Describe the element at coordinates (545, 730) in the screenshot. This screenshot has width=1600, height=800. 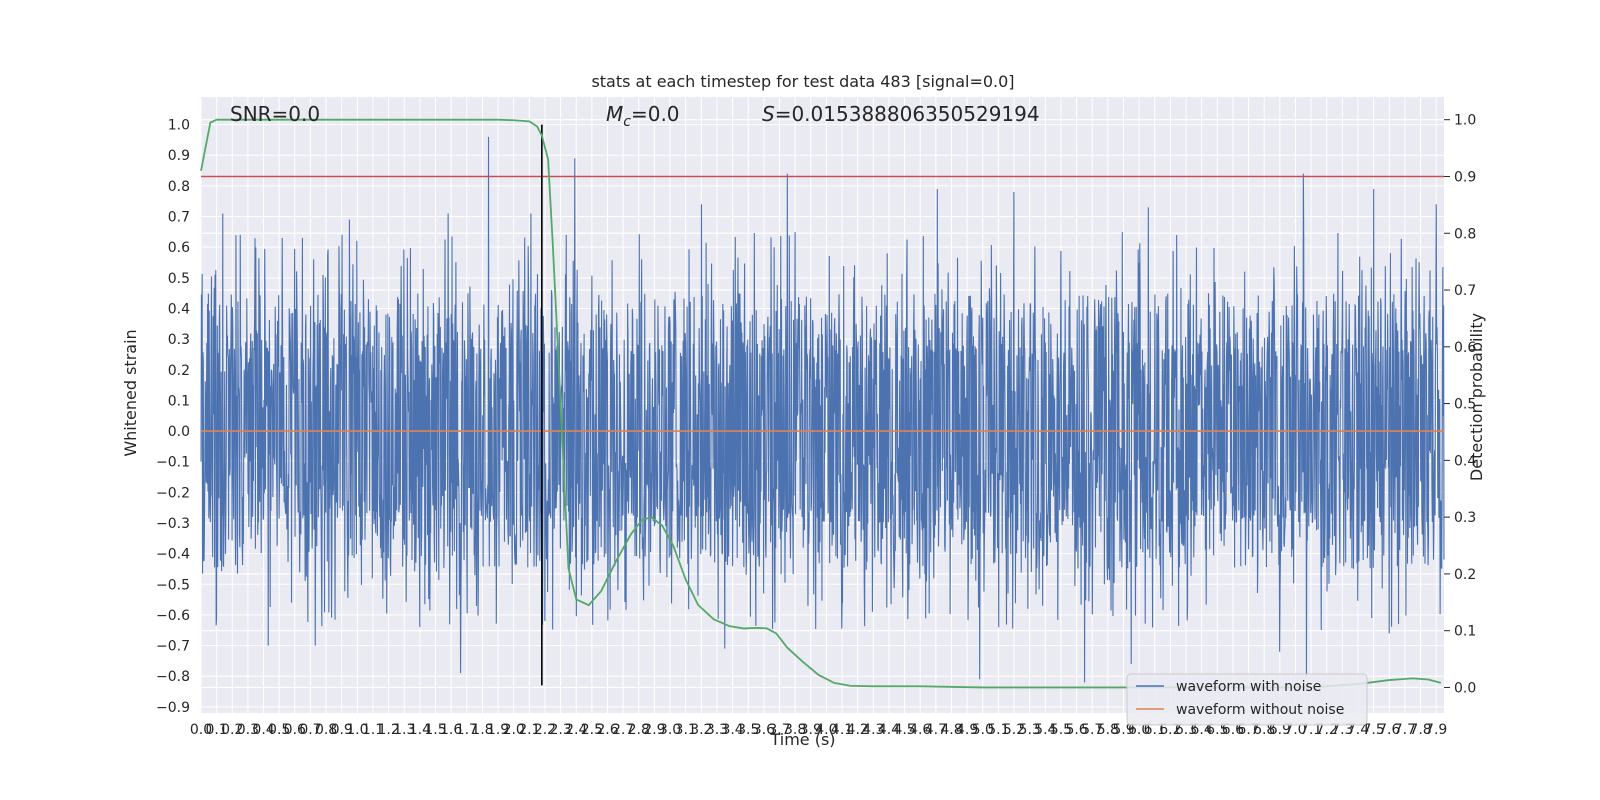
I see `x-tick-label: 2.2` at that location.